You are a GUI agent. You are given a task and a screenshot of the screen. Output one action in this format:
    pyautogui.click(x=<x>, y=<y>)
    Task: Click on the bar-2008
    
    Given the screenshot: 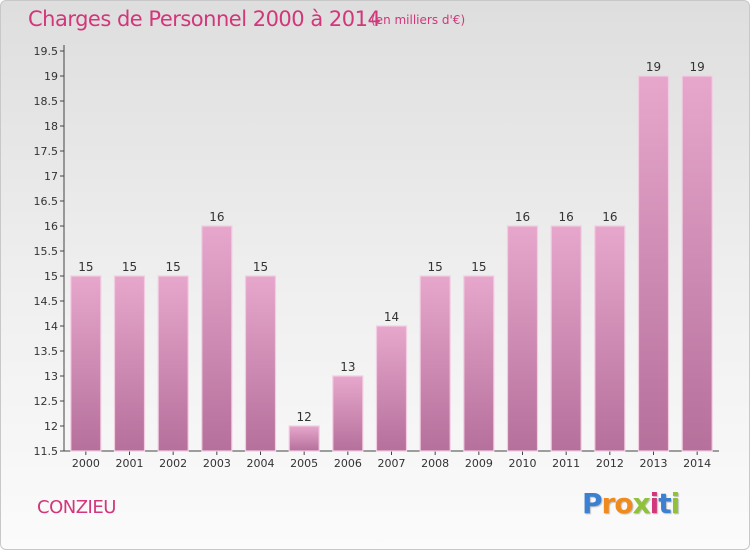 What is the action you would take?
    pyautogui.click(x=435, y=363)
    